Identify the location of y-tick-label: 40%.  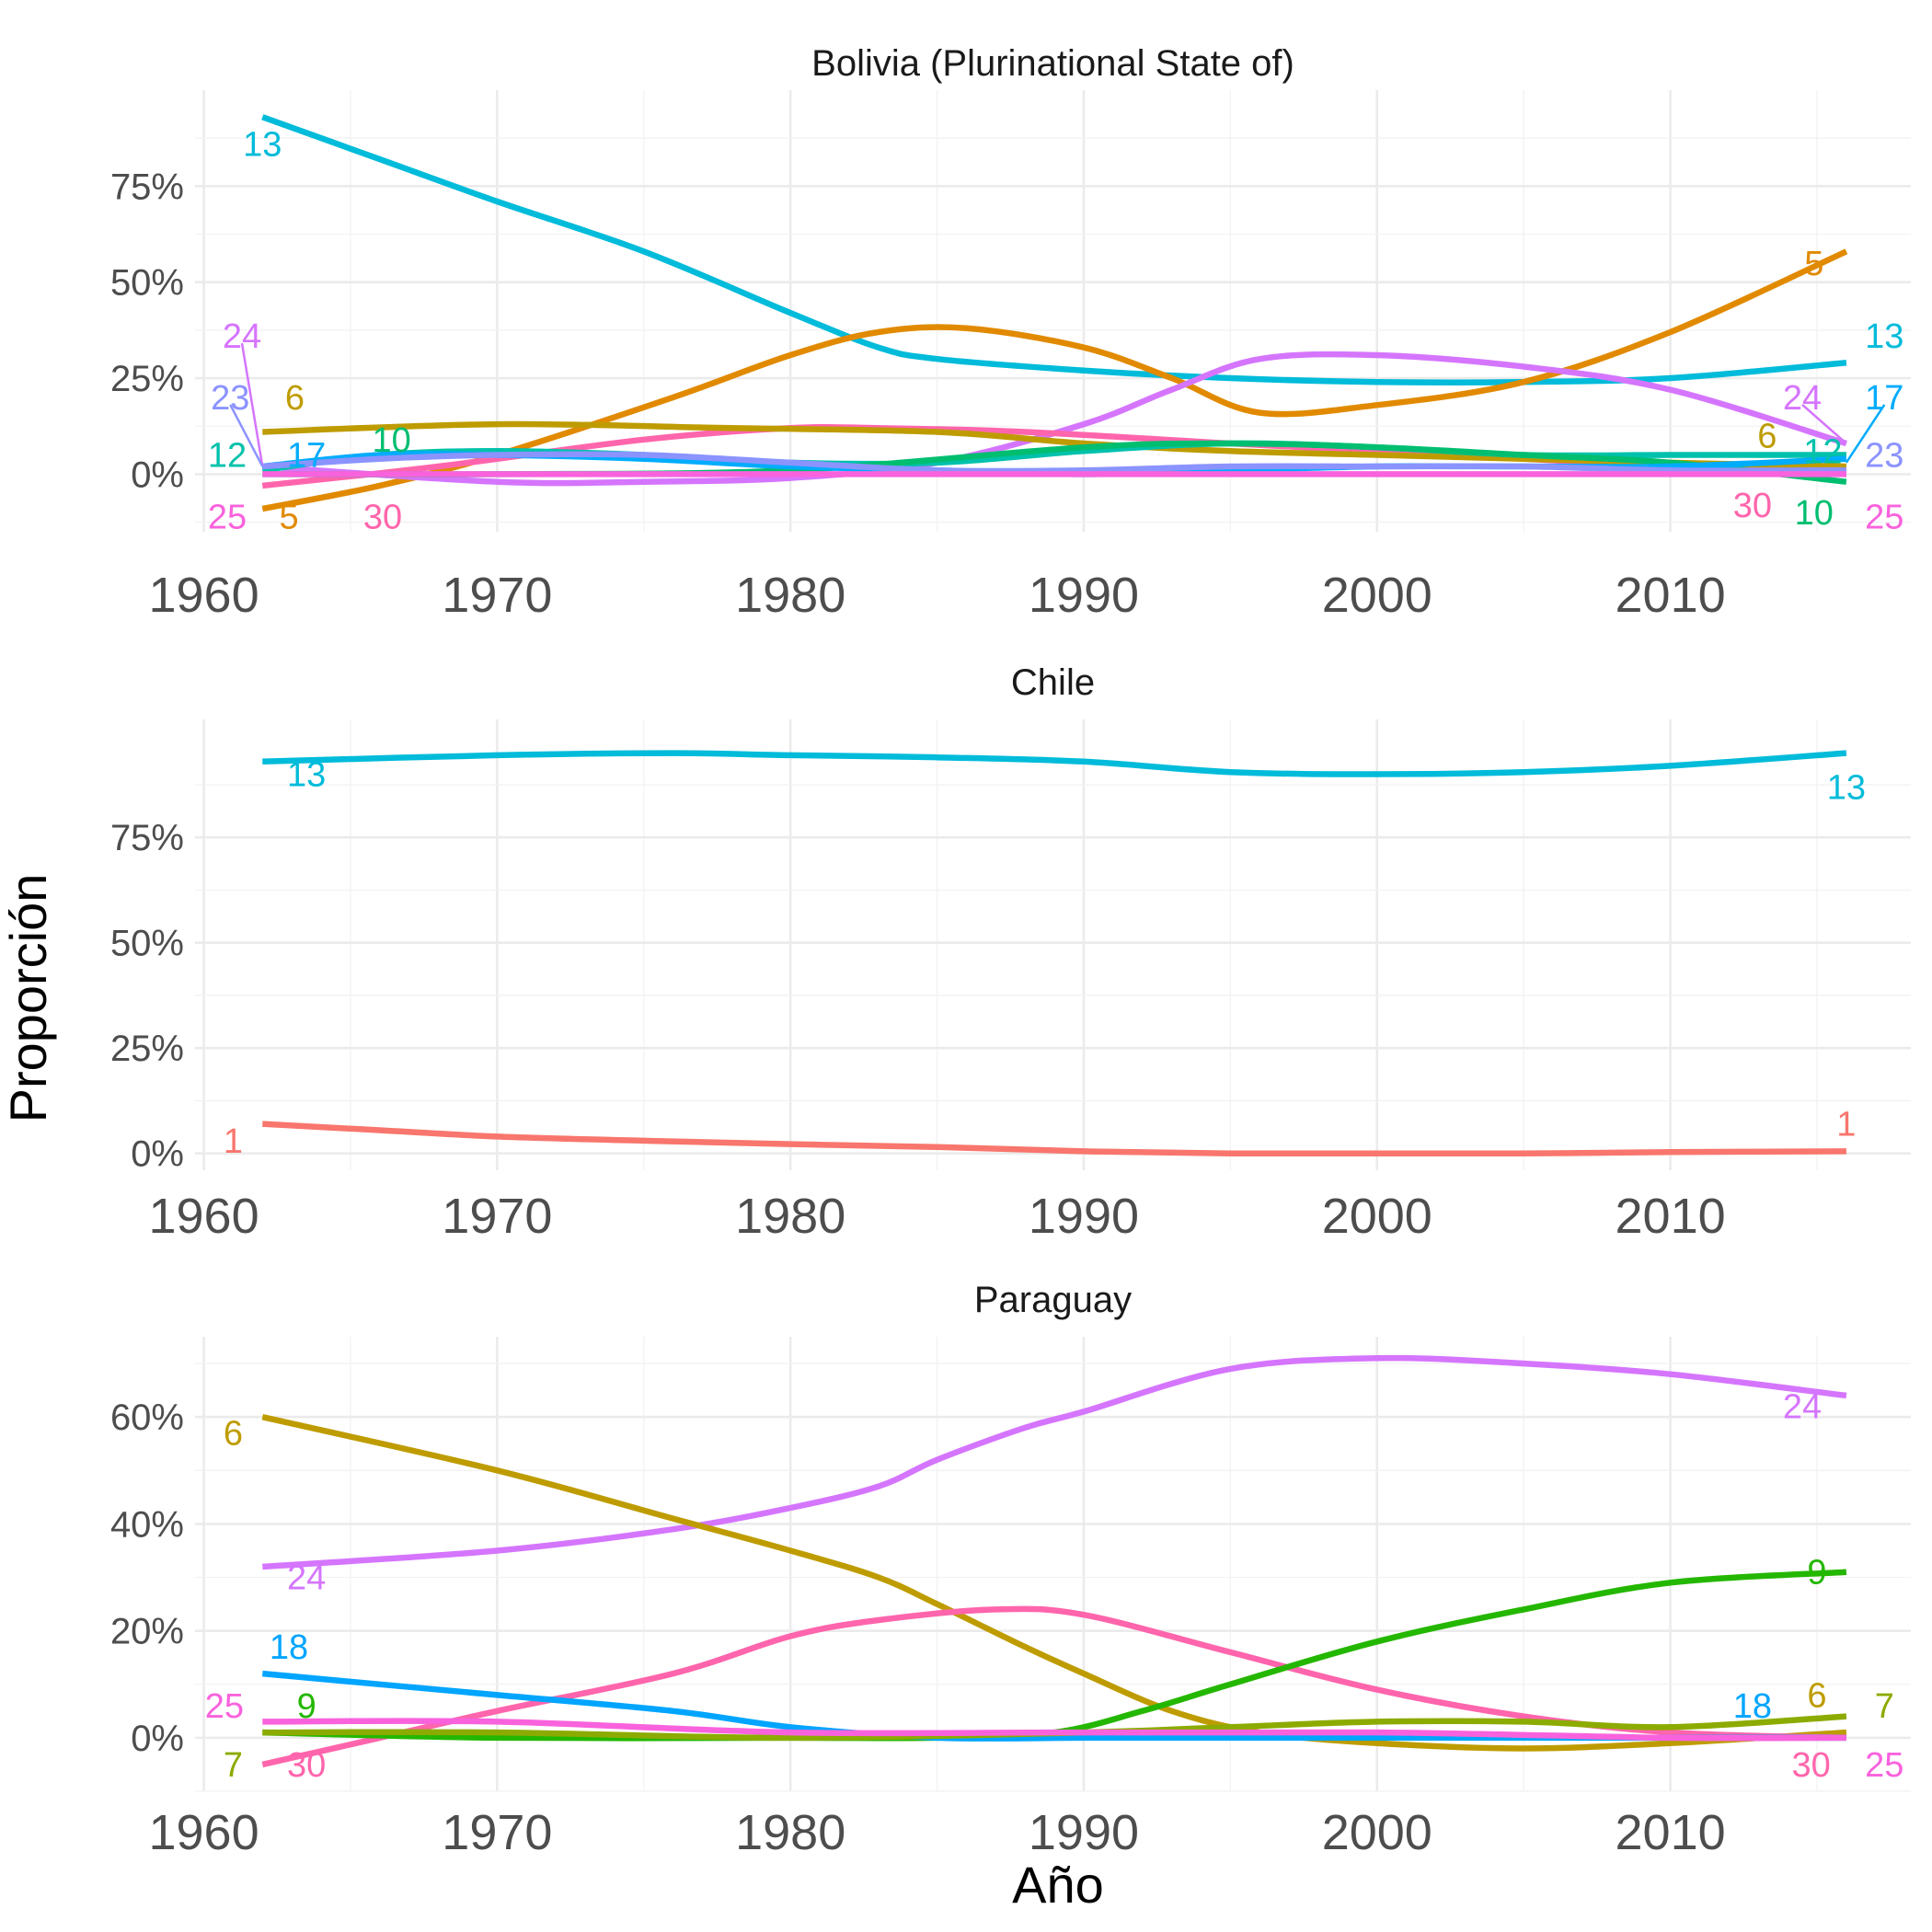
(147, 1524).